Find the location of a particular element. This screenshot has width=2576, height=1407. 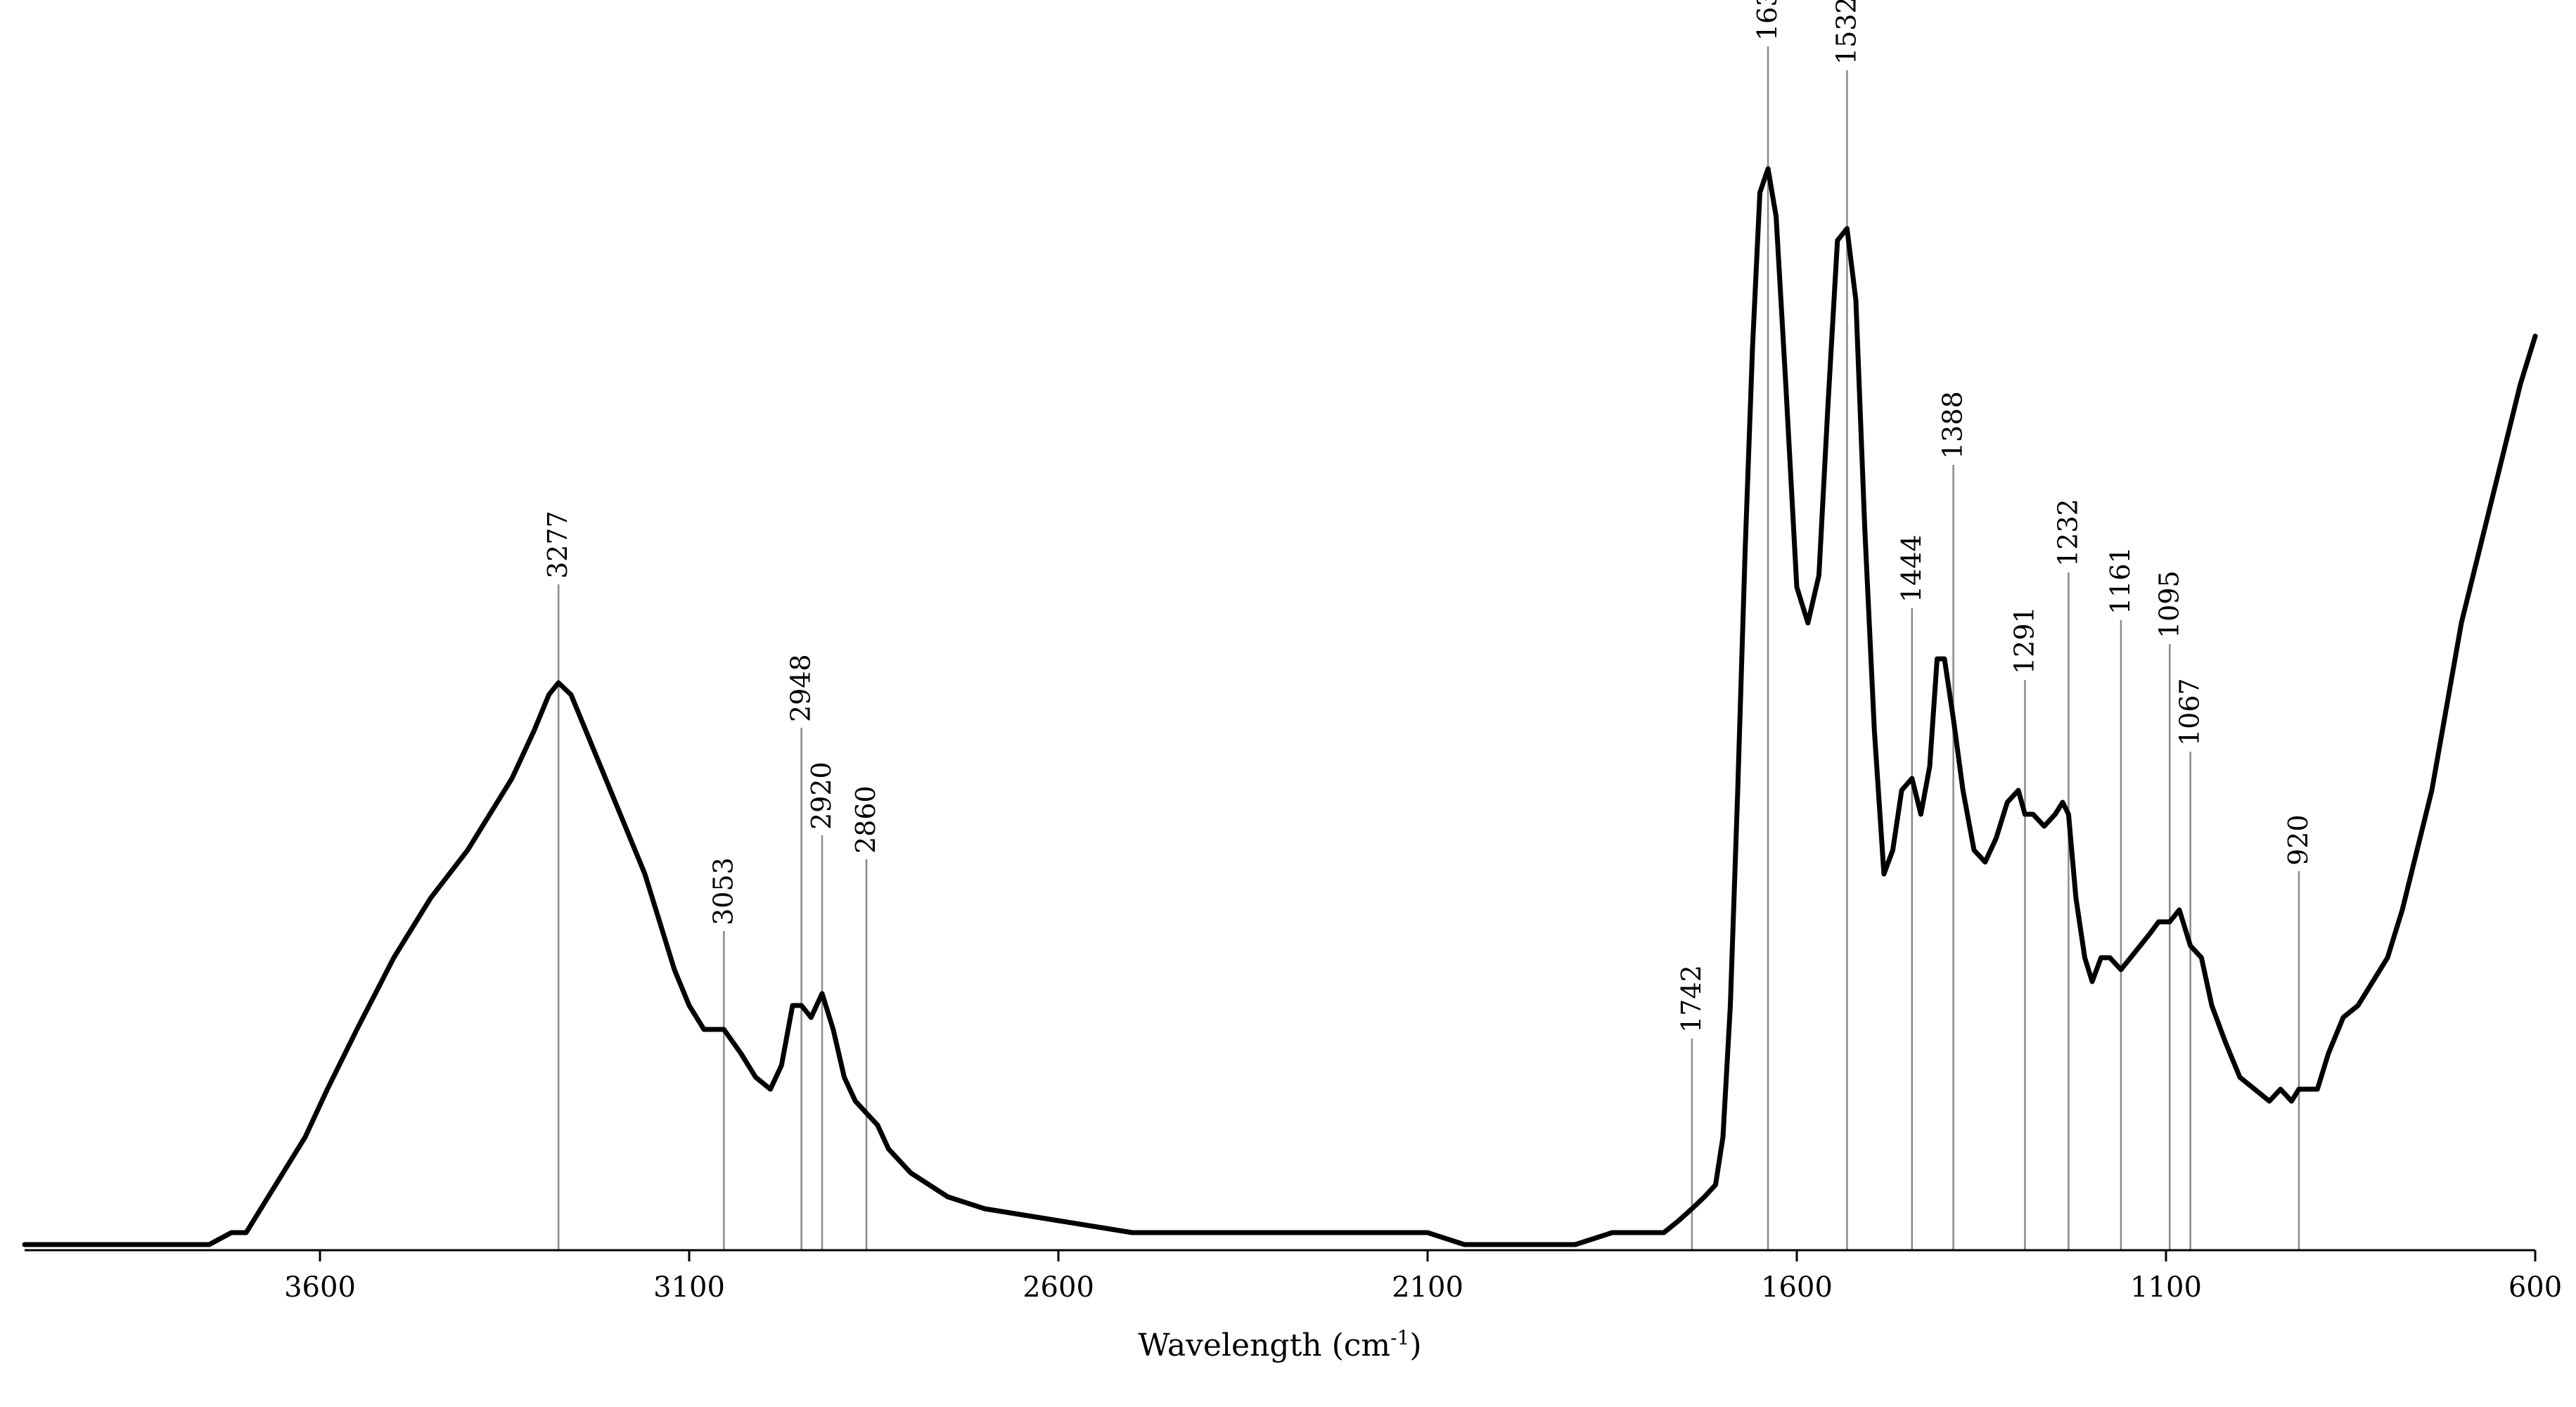

peak-label-2948: 2948 is located at coordinates (801, 688).